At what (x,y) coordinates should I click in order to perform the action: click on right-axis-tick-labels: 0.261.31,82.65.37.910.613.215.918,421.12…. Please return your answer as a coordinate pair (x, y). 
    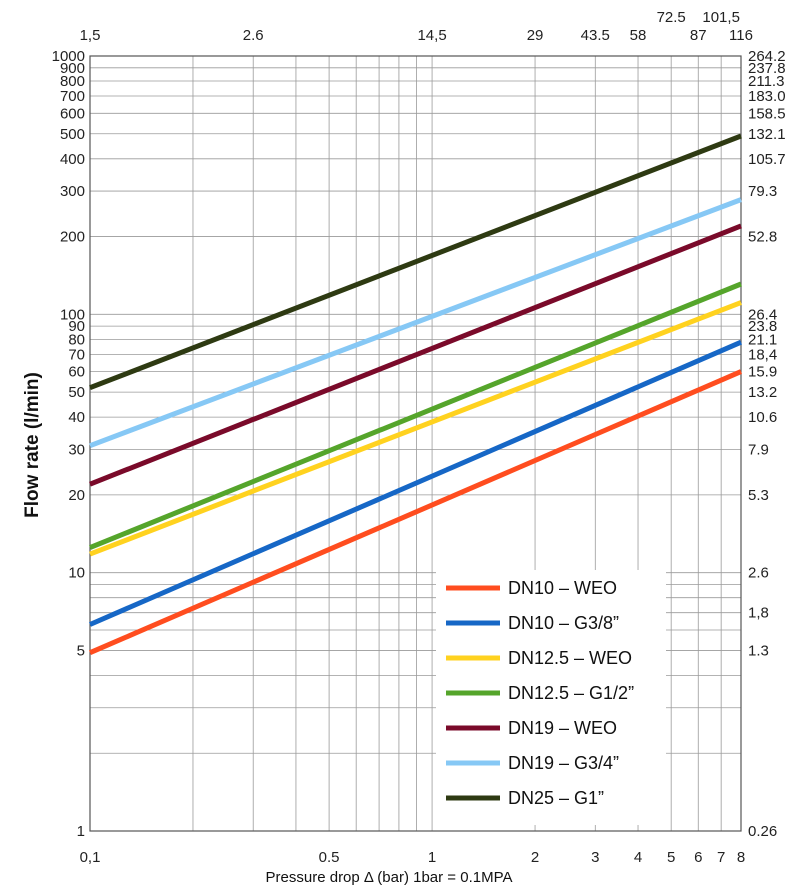
    Looking at the image, I should click on (767, 444).